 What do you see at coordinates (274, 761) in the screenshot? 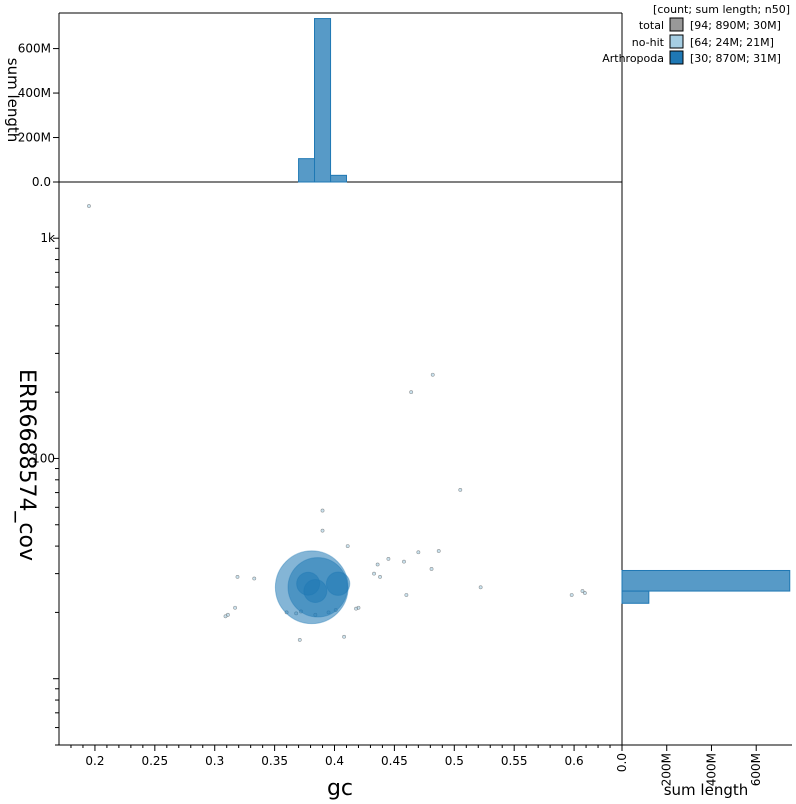
I see `x-tick-label: 0.35` at bounding box center [274, 761].